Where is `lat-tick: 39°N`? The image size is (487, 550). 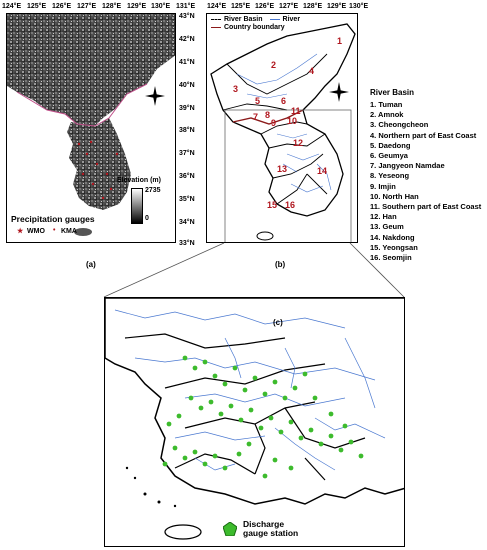 lat-tick: 39°N is located at coordinates (187, 108).